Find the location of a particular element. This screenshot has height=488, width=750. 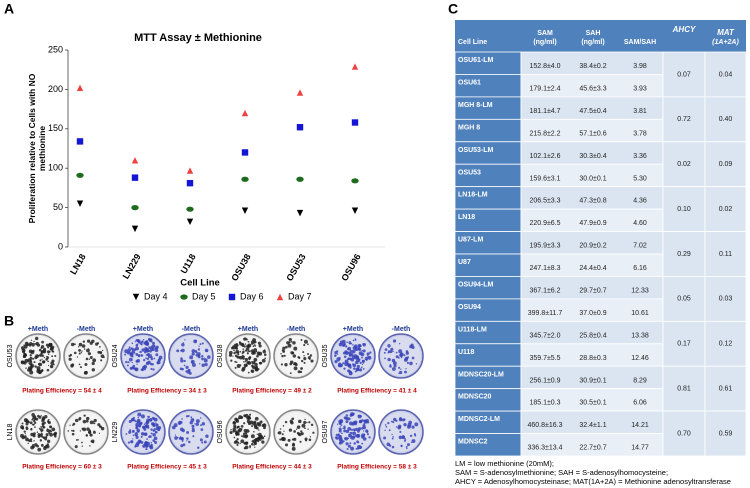

table-cell: 28.8±0.3 is located at coordinates (592, 358).